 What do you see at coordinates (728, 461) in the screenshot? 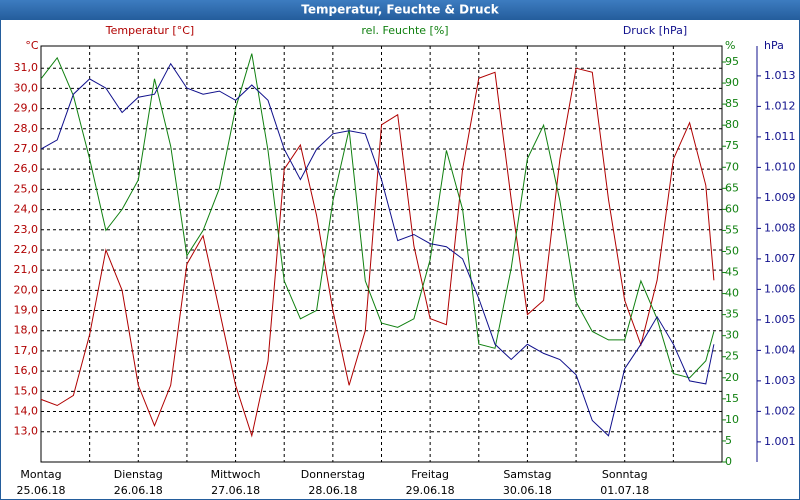
I see `y2-tick-label: 0` at bounding box center [728, 461].